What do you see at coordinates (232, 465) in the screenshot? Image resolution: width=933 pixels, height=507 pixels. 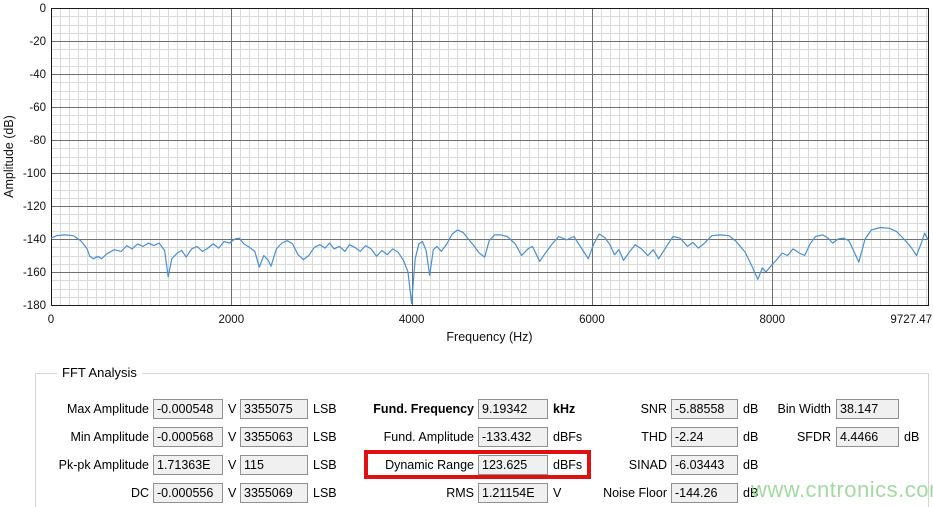 I see `pkpk-amplitude-v-unit: V` at bounding box center [232, 465].